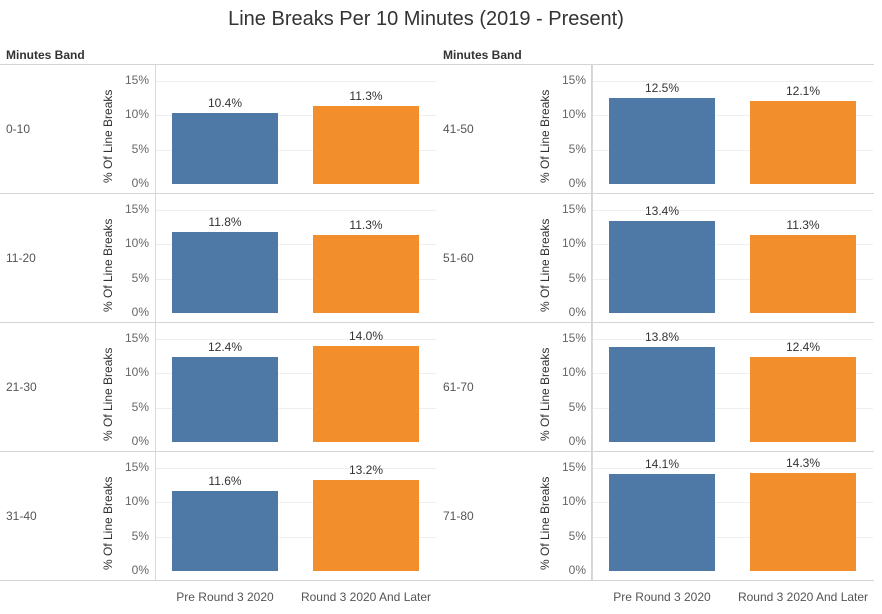 The image size is (882, 614). I want to click on minutes-band-label: 21-30, so click(21, 387).